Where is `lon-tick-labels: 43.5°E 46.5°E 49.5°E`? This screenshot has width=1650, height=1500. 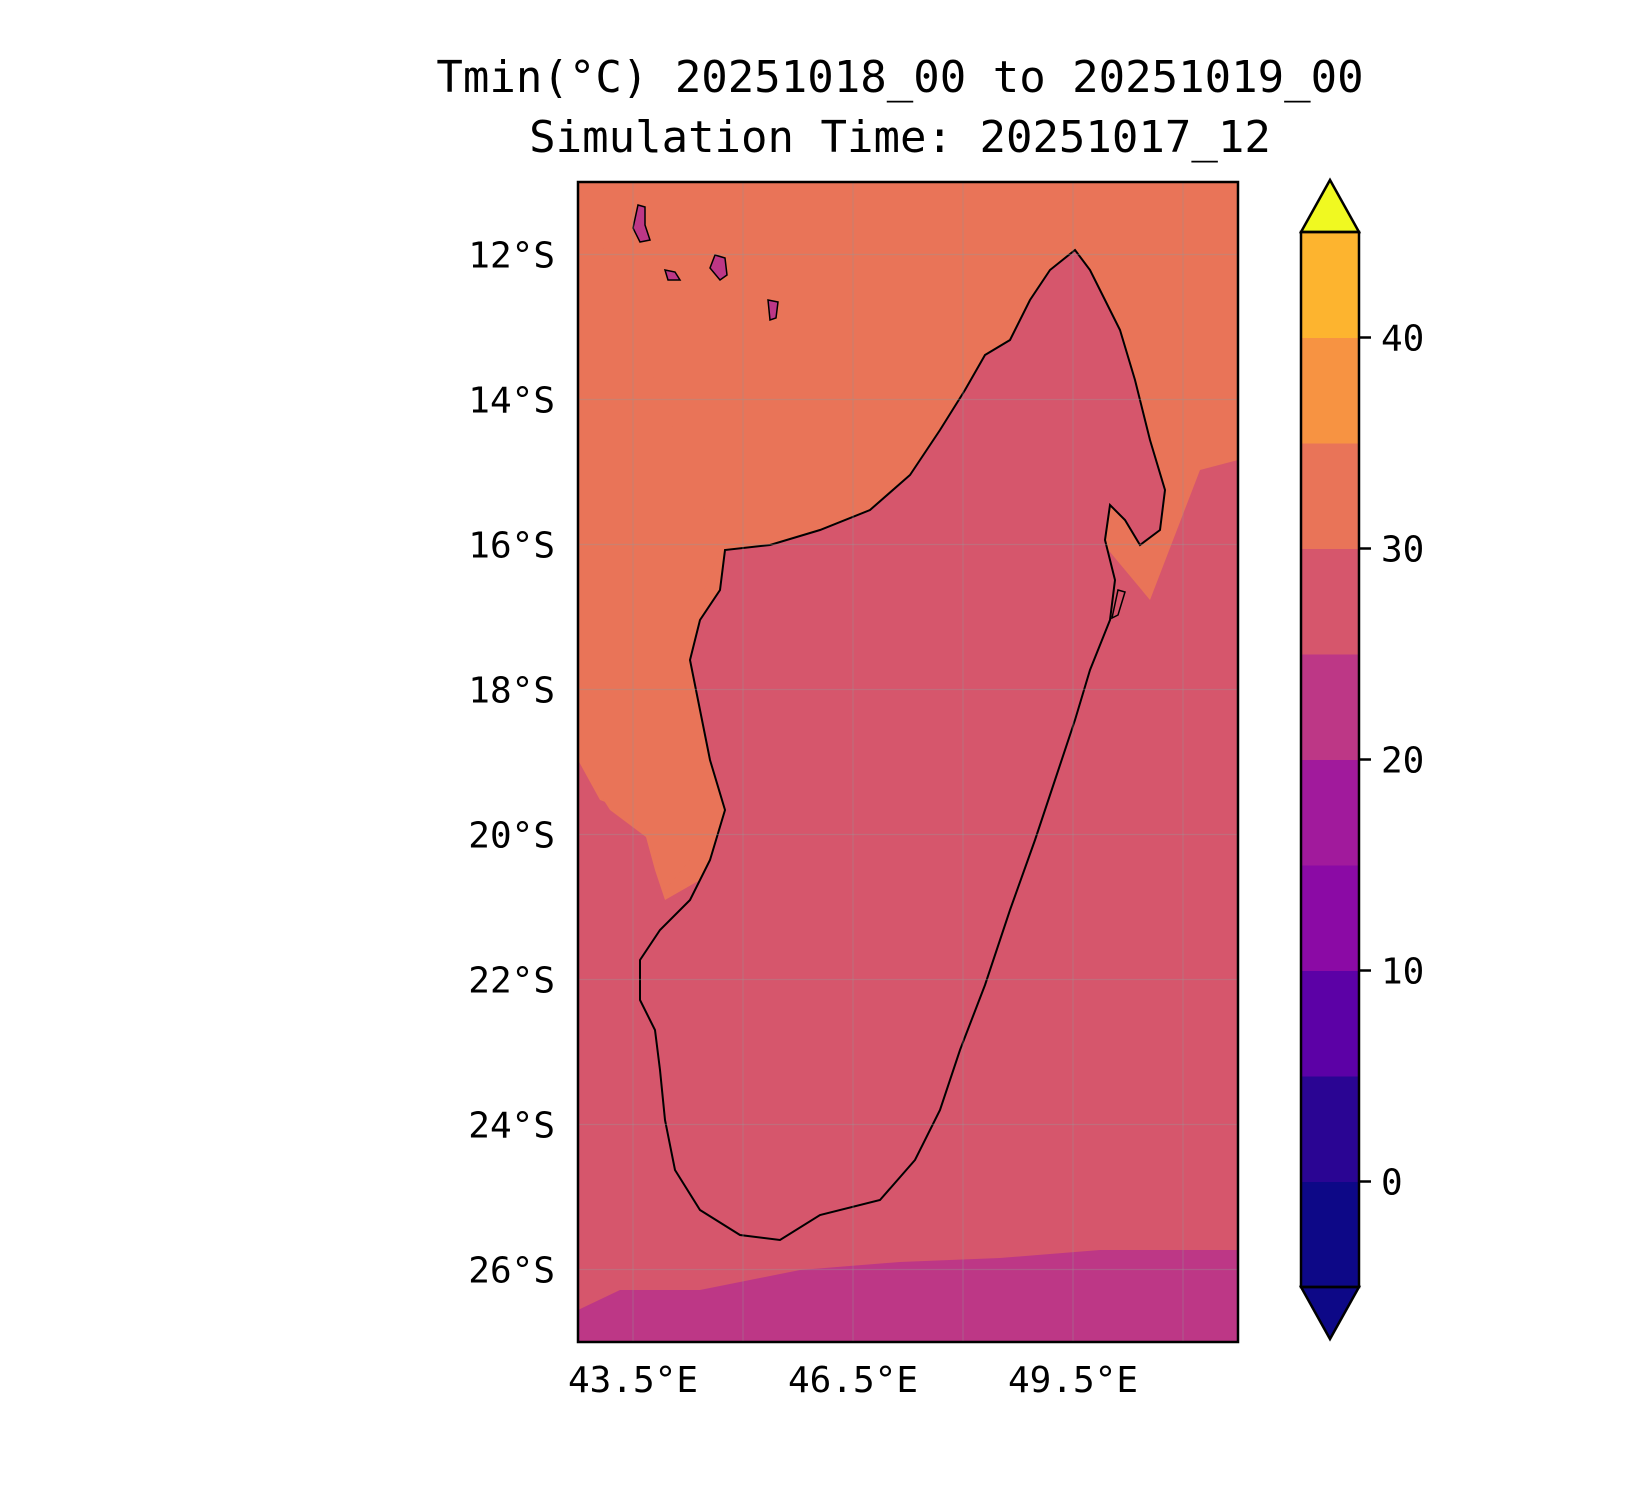 lon-tick-labels: 43.5°E 46.5°E 49.5°E is located at coordinates (853, 1380).